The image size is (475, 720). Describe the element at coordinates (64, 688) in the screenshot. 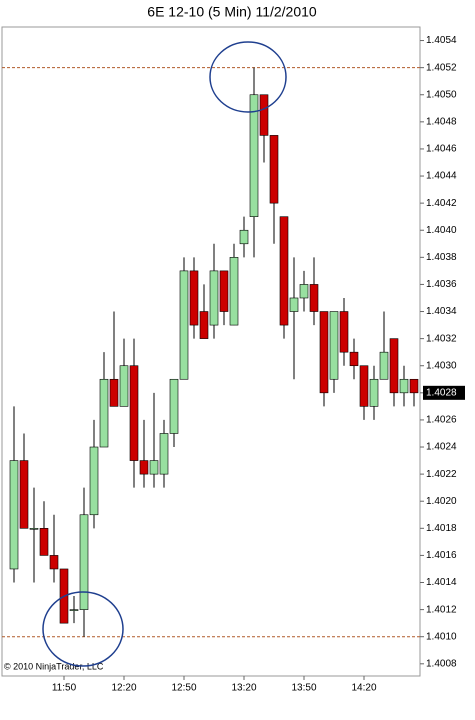

I see `x-tick-label: 11:50` at that location.